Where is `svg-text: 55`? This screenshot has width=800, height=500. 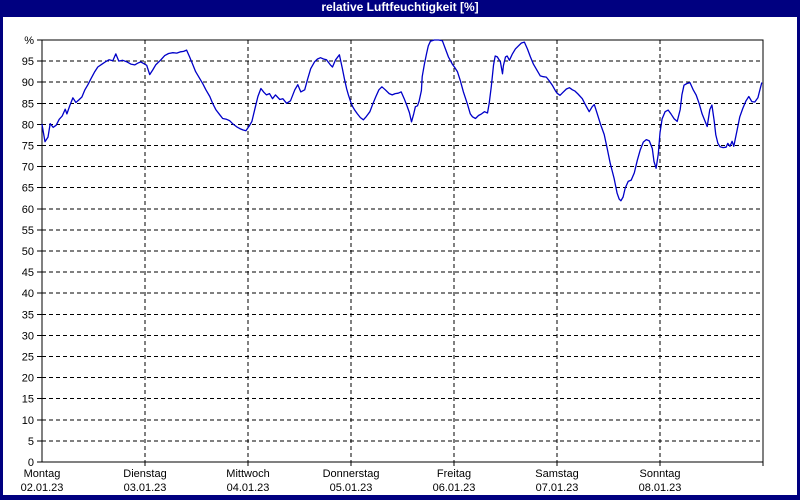
svg-text: 55 is located at coordinates (28, 231).